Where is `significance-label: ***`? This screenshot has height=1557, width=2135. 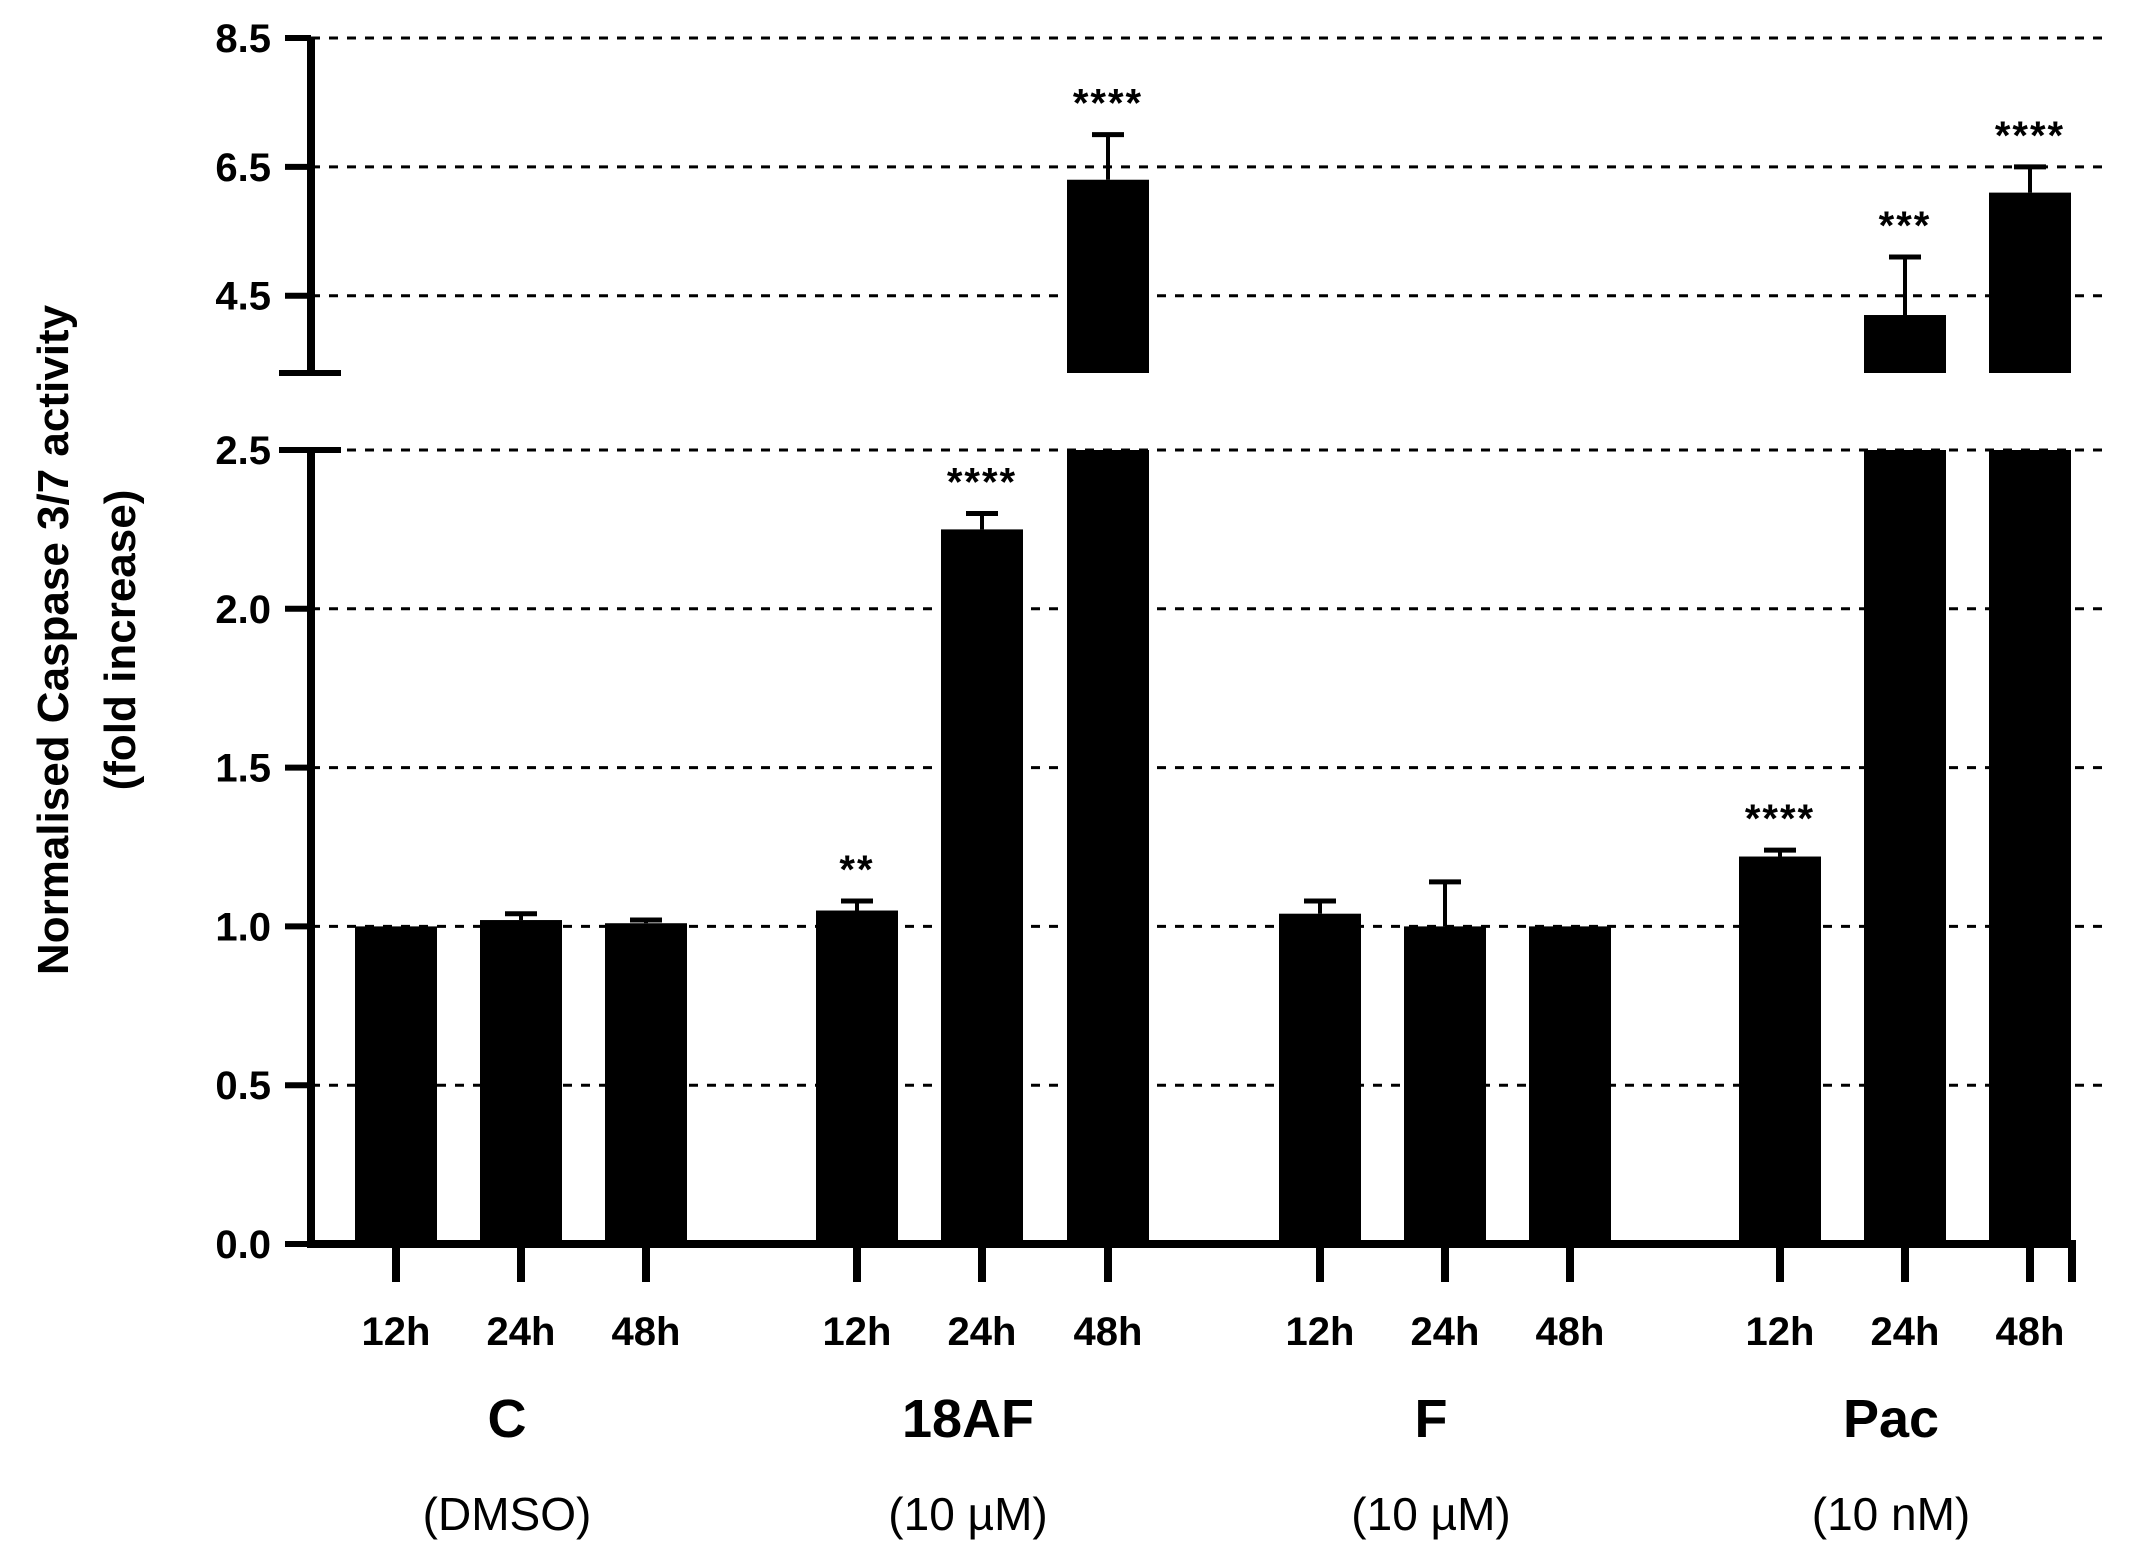
significance-label: *** is located at coordinates (1905, 226).